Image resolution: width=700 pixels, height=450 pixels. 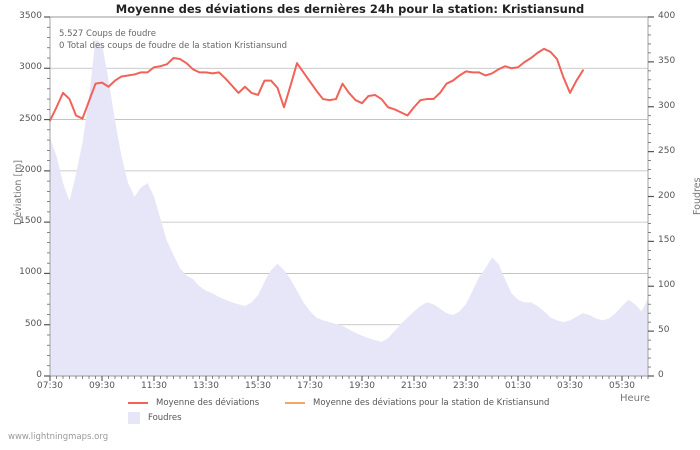 What do you see at coordinates (134, 418) in the screenshot?
I see `legend-swatch-lightning-area` at bounding box center [134, 418].